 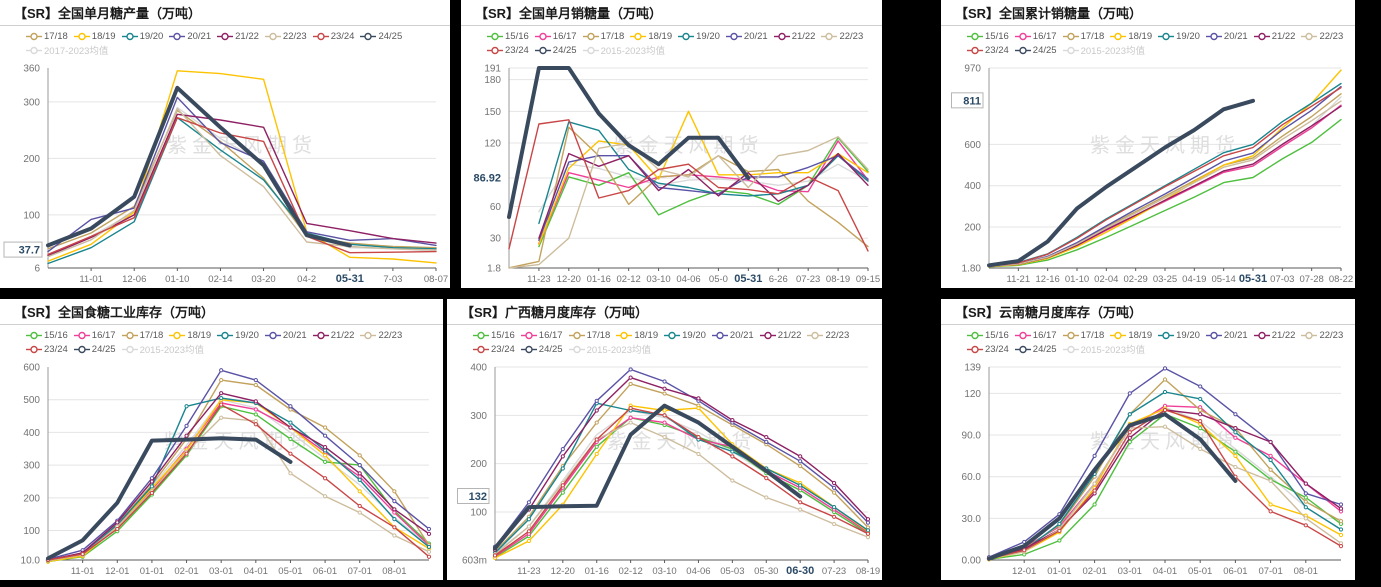 I want to click on x-axis-tick-label: 04-06, so click(x=698, y=571).